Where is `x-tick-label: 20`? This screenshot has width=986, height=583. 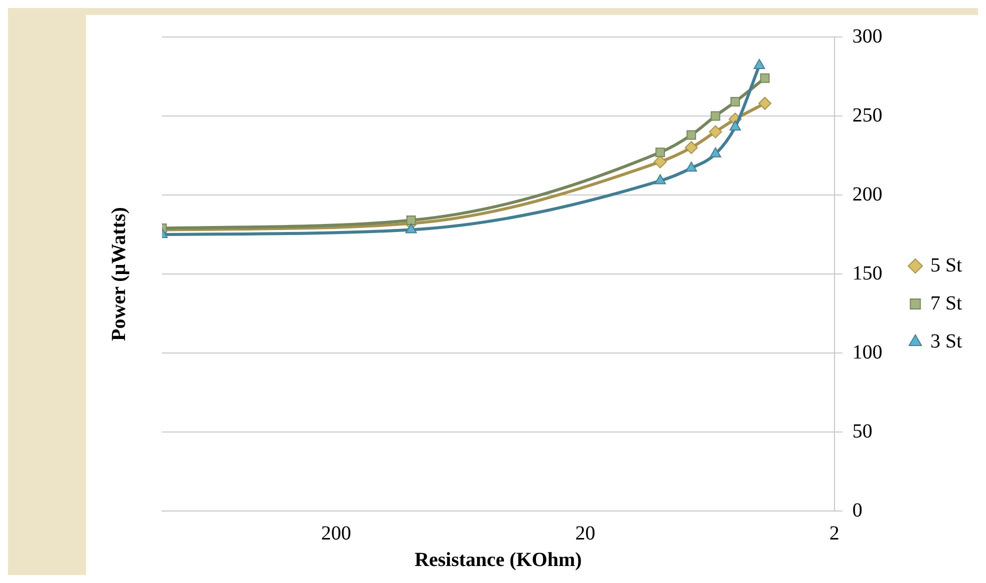
x-tick-label: 20 is located at coordinates (585, 533).